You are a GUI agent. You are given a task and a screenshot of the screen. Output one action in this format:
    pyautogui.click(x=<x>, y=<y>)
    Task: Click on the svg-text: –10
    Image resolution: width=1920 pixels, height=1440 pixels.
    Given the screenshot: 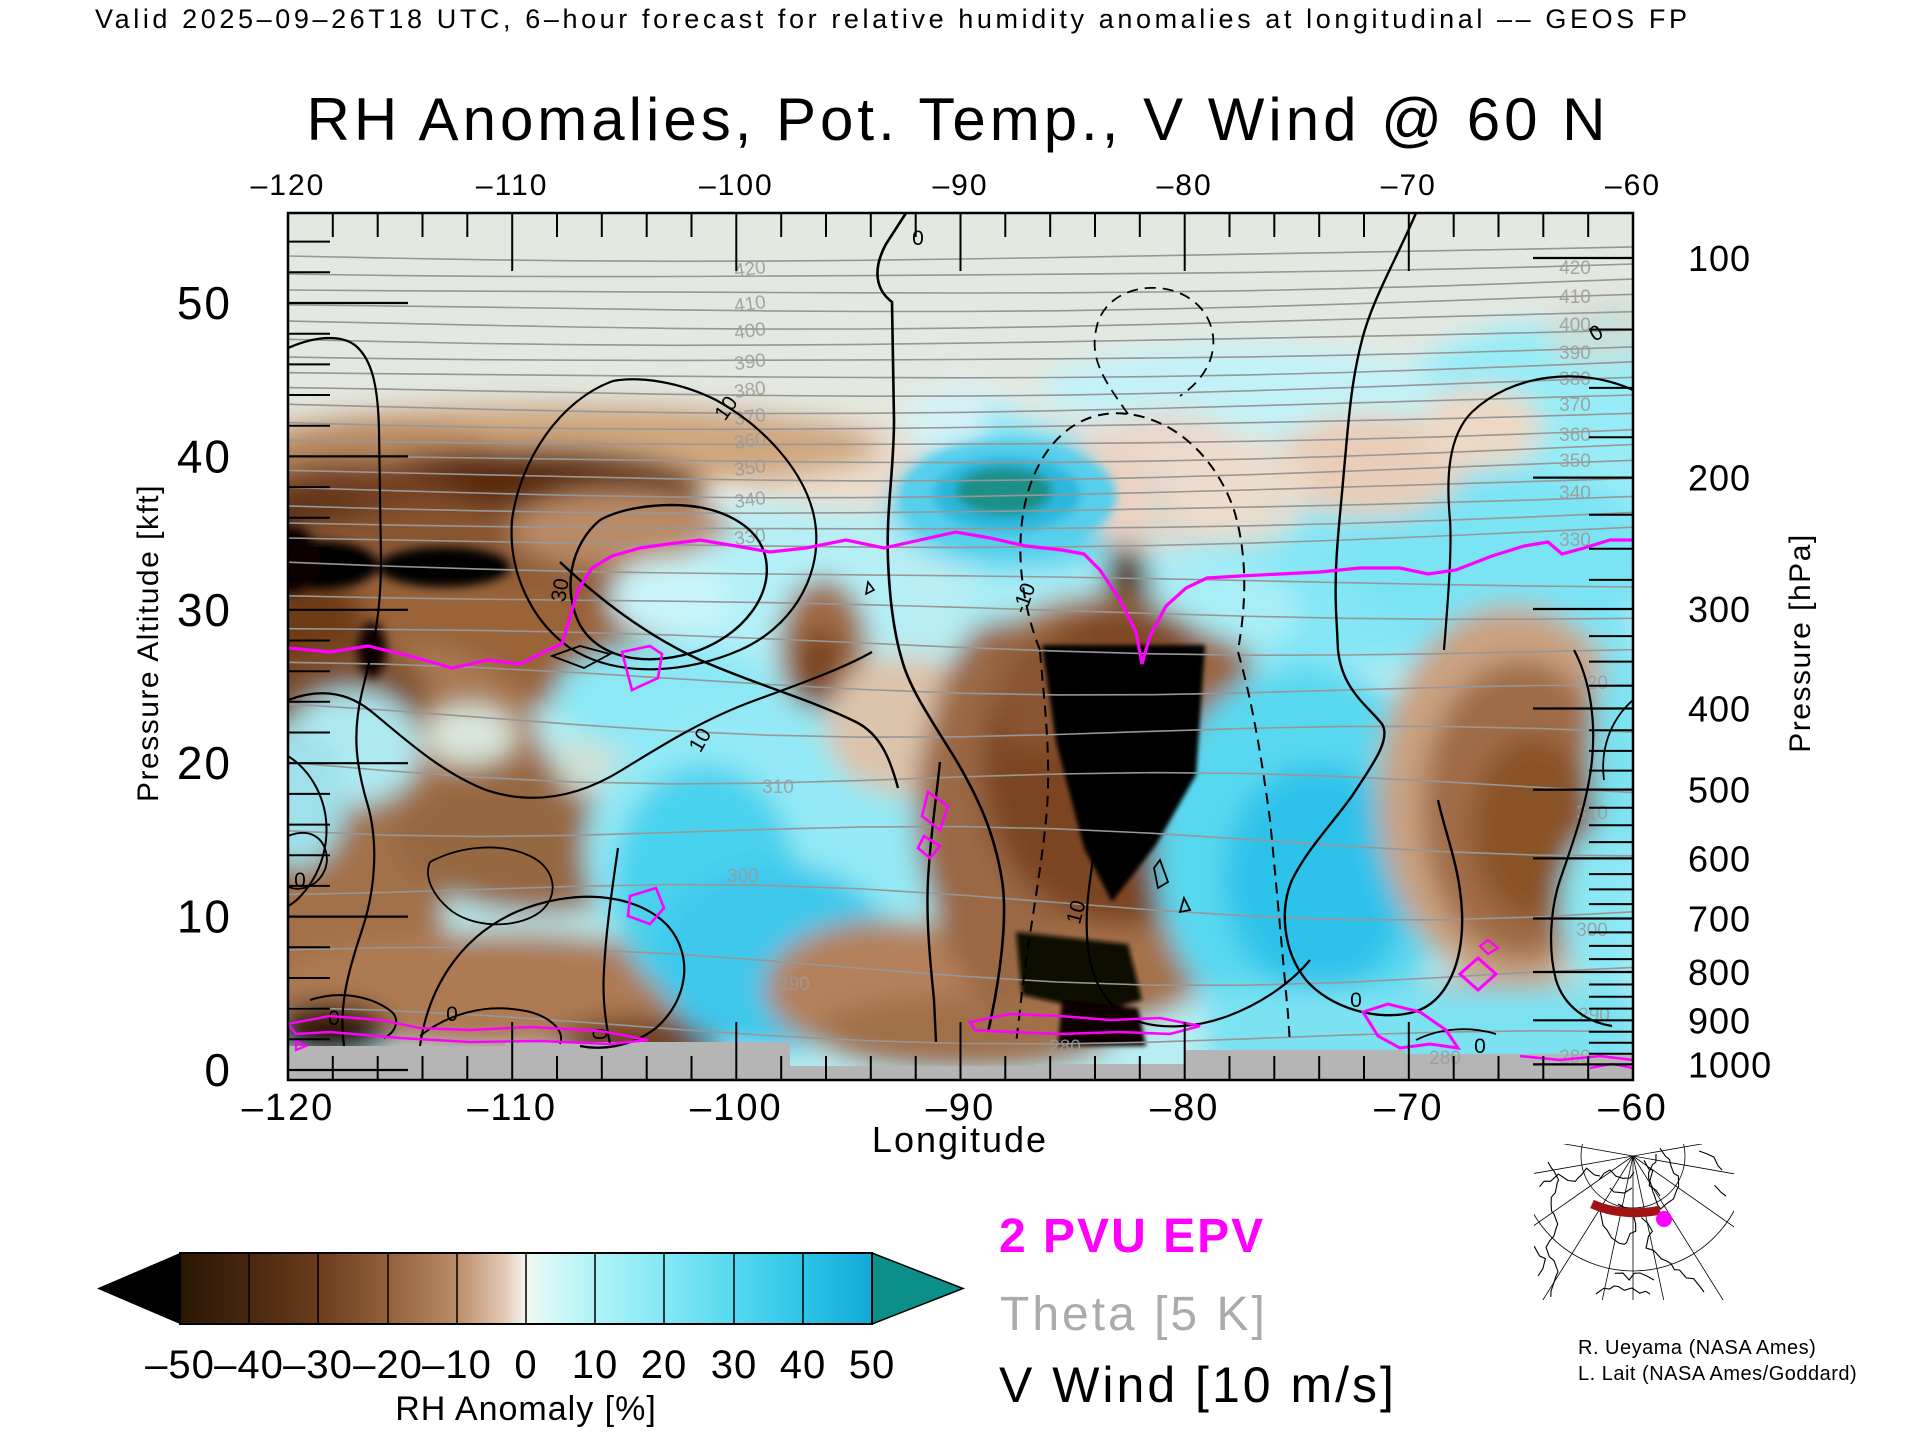 What is the action you would take?
    pyautogui.click(x=457, y=1365)
    